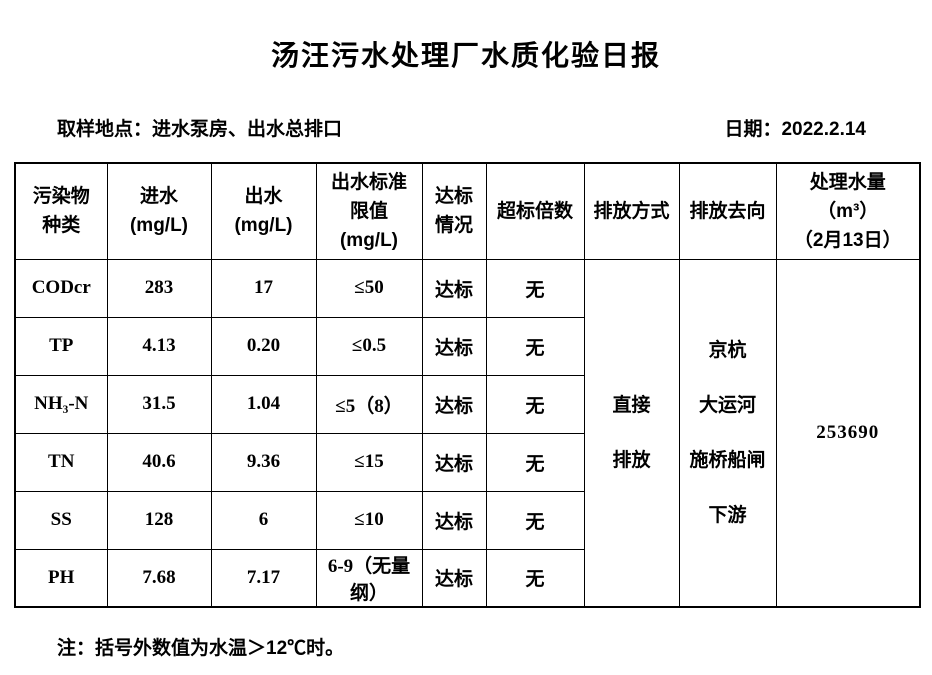 The width and height of the screenshot is (932, 675). Describe the element at coordinates (159, 404) in the screenshot. I see `inflow-value: 31.5` at that location.